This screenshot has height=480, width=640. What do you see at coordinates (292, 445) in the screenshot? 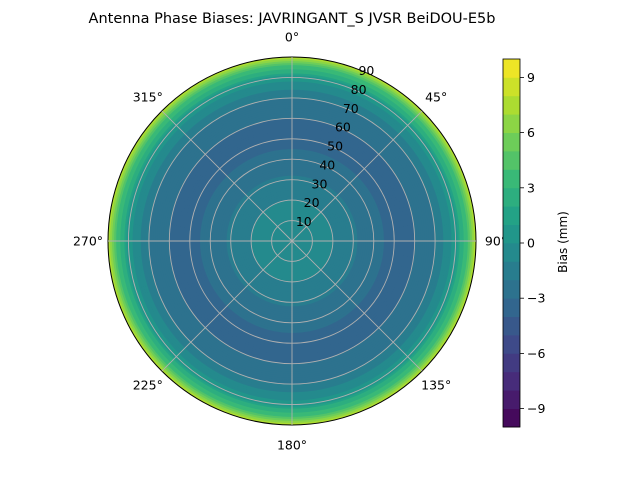
I see `angular-tick-label: 180°` at bounding box center [292, 445].